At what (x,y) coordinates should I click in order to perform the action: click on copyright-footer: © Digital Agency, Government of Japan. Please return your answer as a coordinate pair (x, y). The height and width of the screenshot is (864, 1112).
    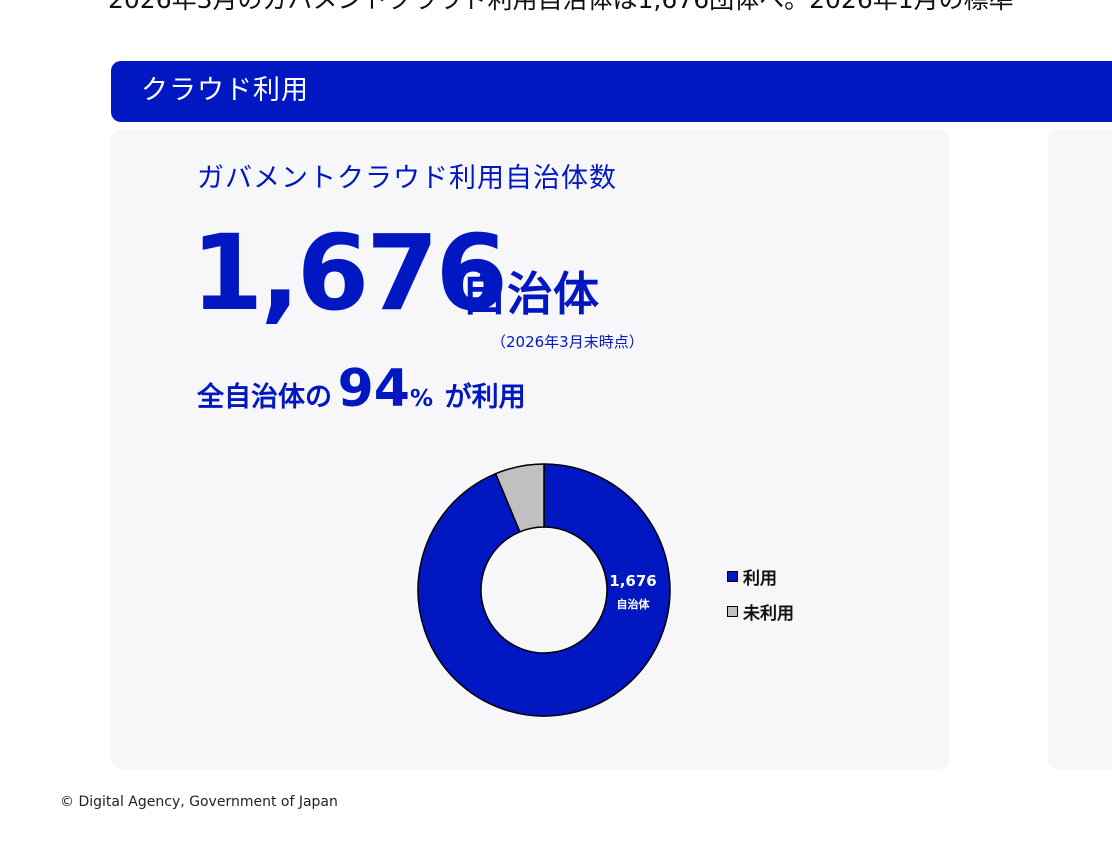
    Looking at the image, I should click on (199, 802).